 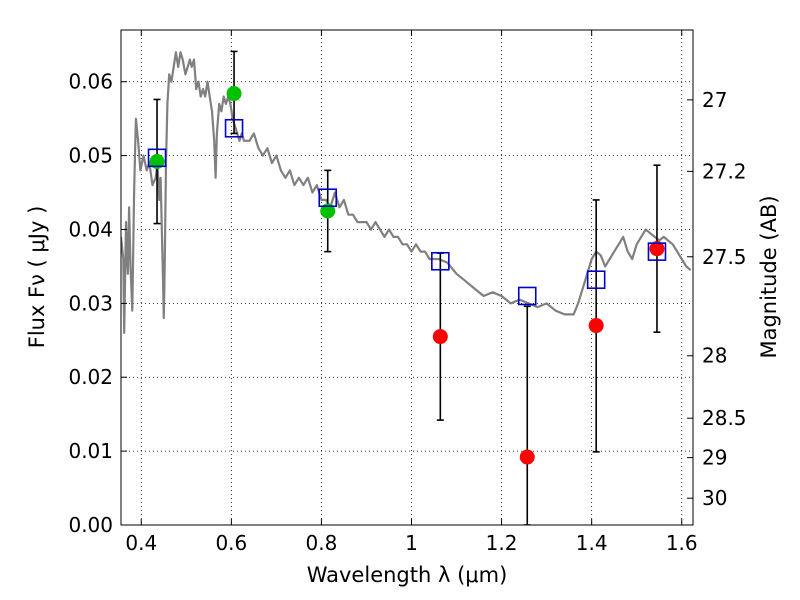 I want to click on x-tick-label: 0.4, so click(x=141, y=543).